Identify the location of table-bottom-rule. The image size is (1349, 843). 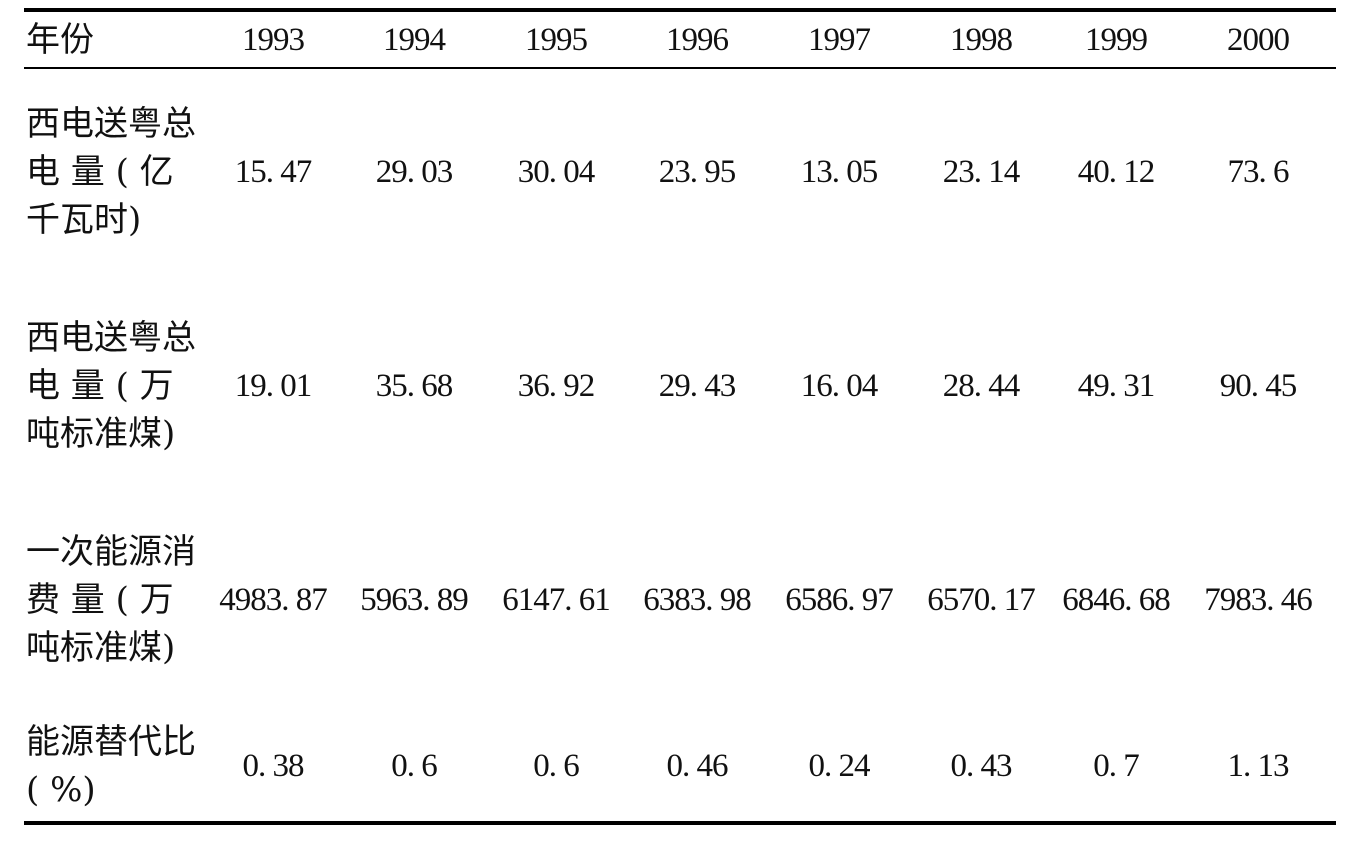
(680, 823).